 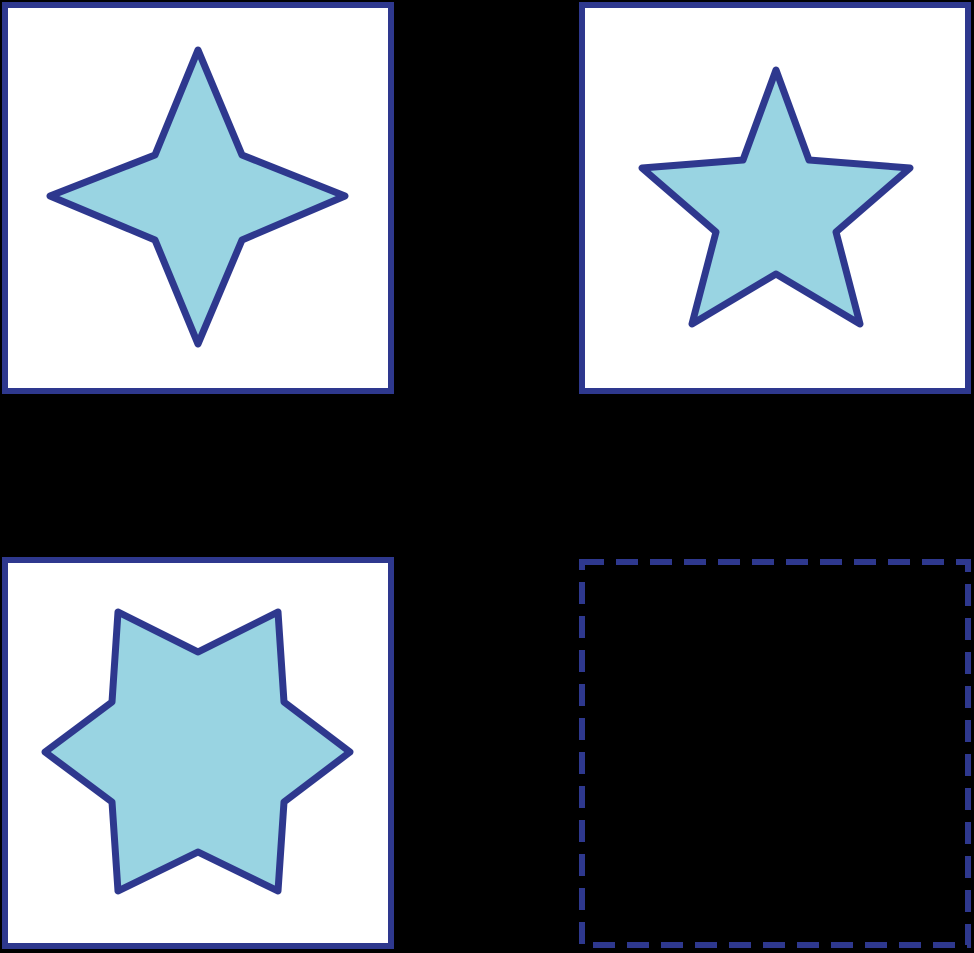 I want to click on five-point-star-icon, so click(x=776, y=197).